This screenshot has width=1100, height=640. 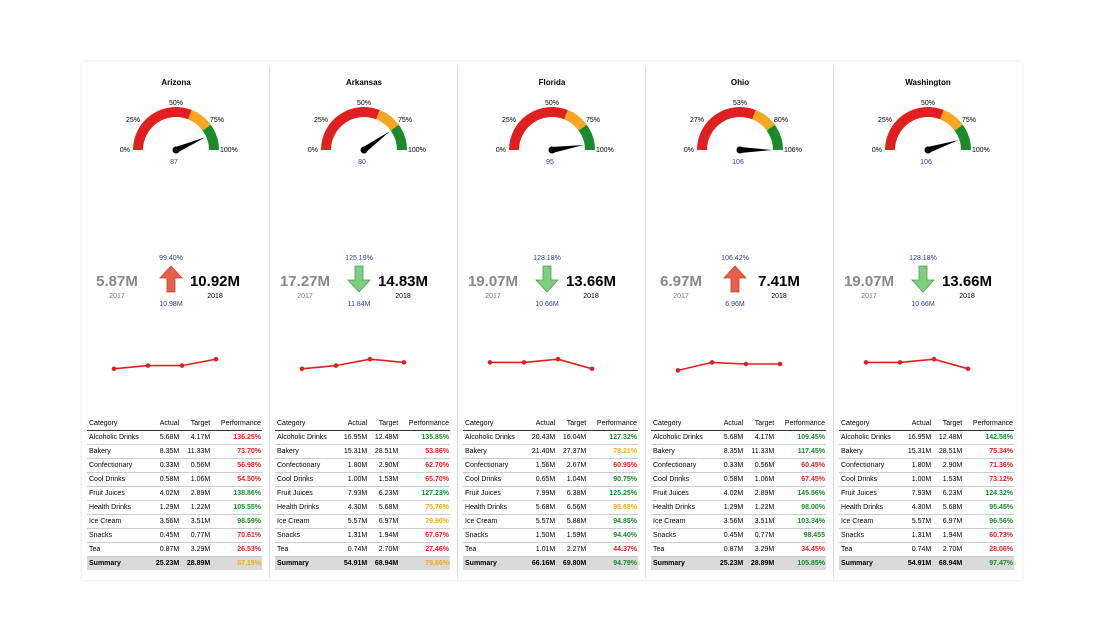 What do you see at coordinates (591, 281) in the screenshot?
I see `kpi-current-value: 13.66M` at bounding box center [591, 281].